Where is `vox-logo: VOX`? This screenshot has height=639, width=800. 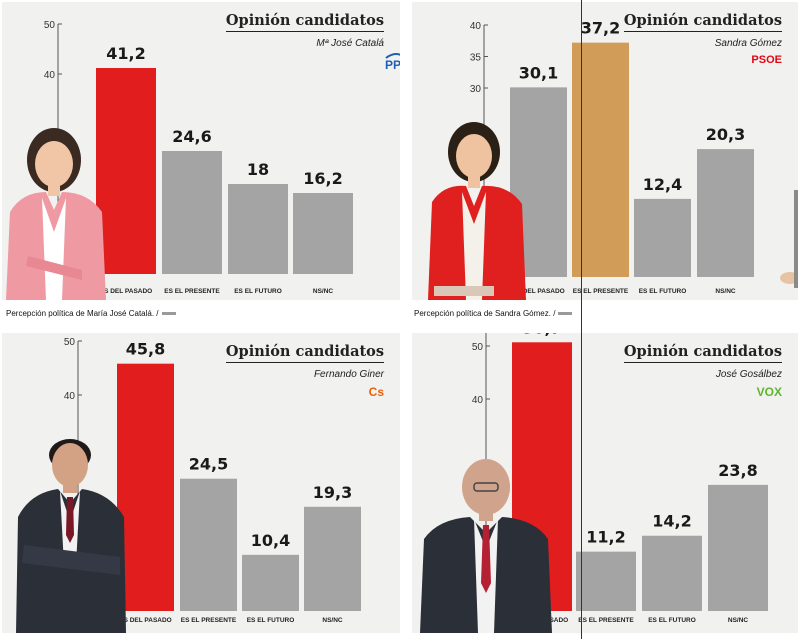 vox-logo: VOX is located at coordinates (769, 392).